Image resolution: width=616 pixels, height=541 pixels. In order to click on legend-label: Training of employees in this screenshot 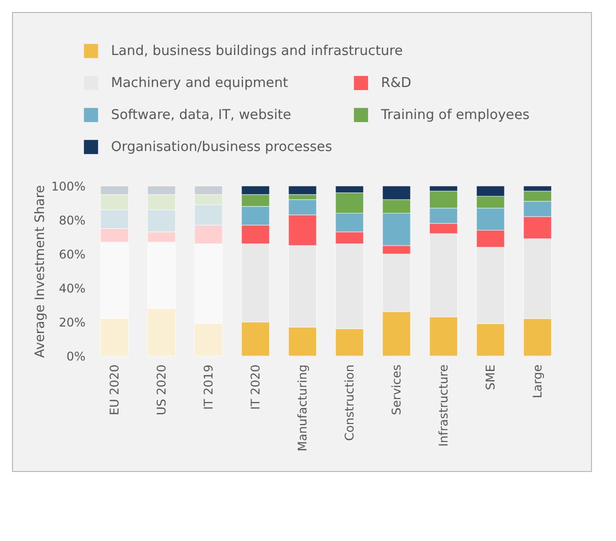, I will do `click(455, 115)`.